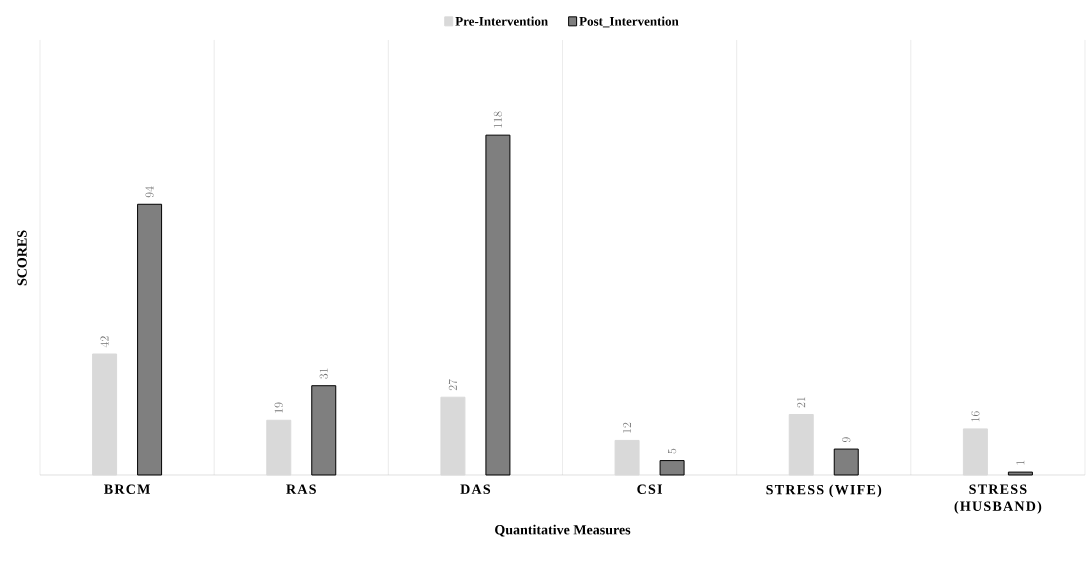 The image size is (1087, 580). Describe the element at coordinates (672, 451) in the screenshot. I see `data-label: 5` at that location.